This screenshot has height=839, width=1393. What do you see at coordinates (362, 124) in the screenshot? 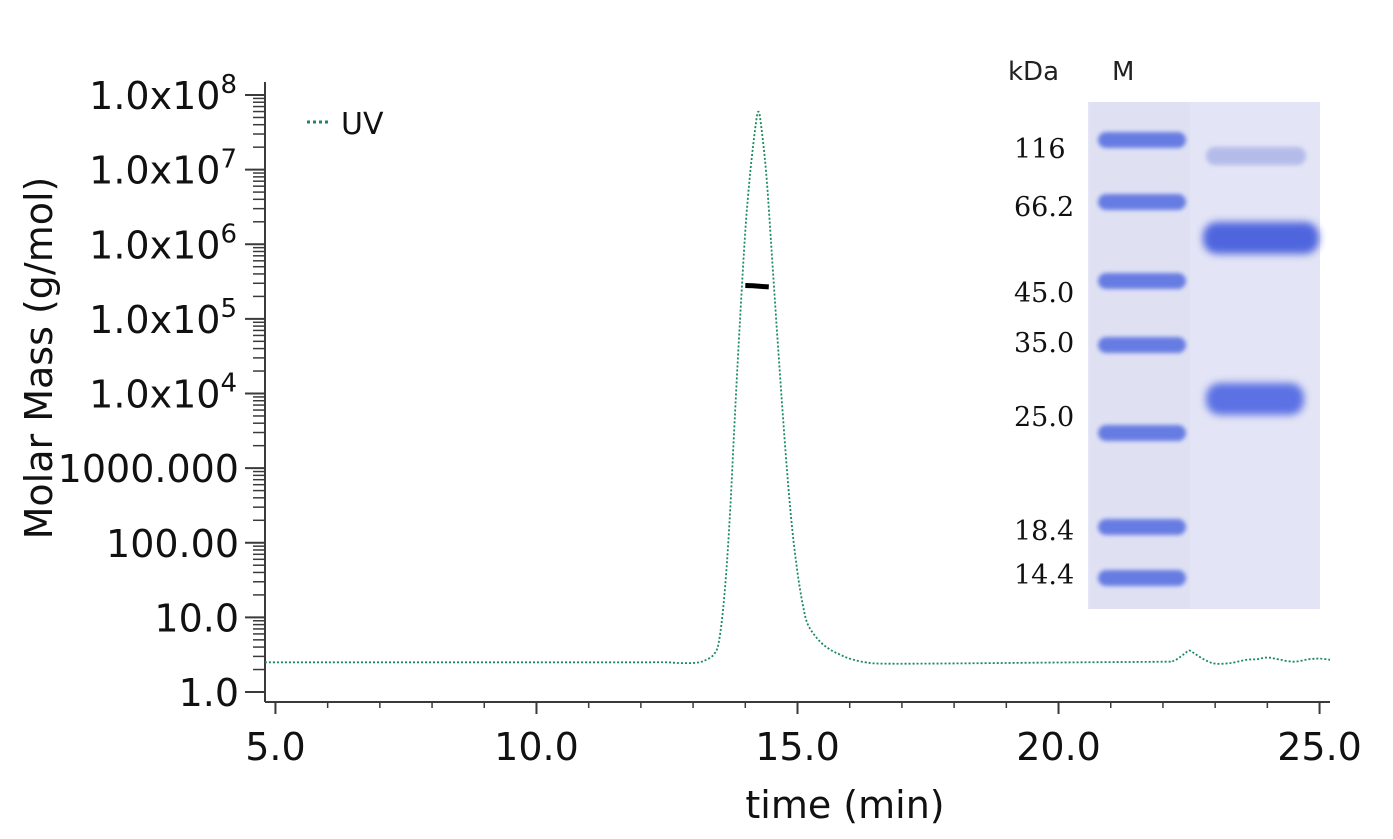
I see `legend-label-uv: UV` at bounding box center [362, 124].